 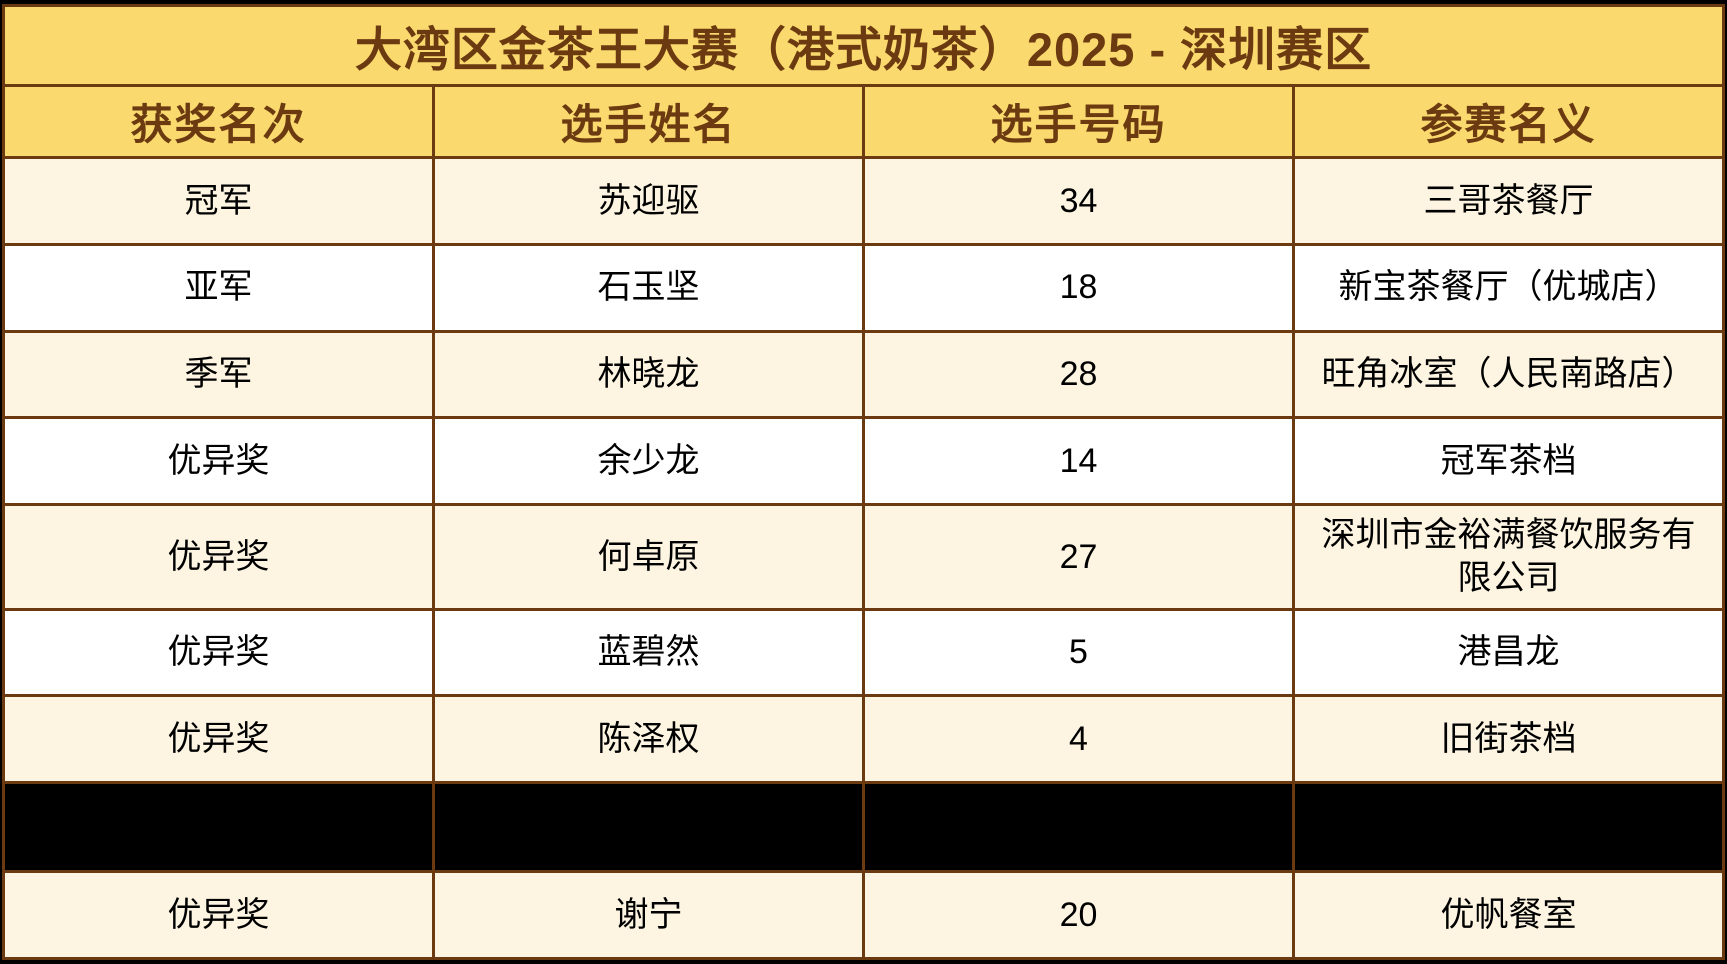 What do you see at coordinates (1078, 374) in the screenshot?
I see `cell-contestant-number: 28` at bounding box center [1078, 374].